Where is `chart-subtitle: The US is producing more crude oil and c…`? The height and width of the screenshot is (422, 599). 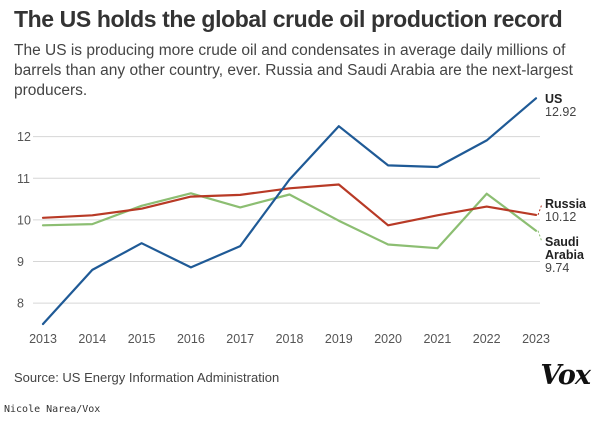
chart-subtitle: The US is producing more crude oil and c… is located at coordinates (293, 70).